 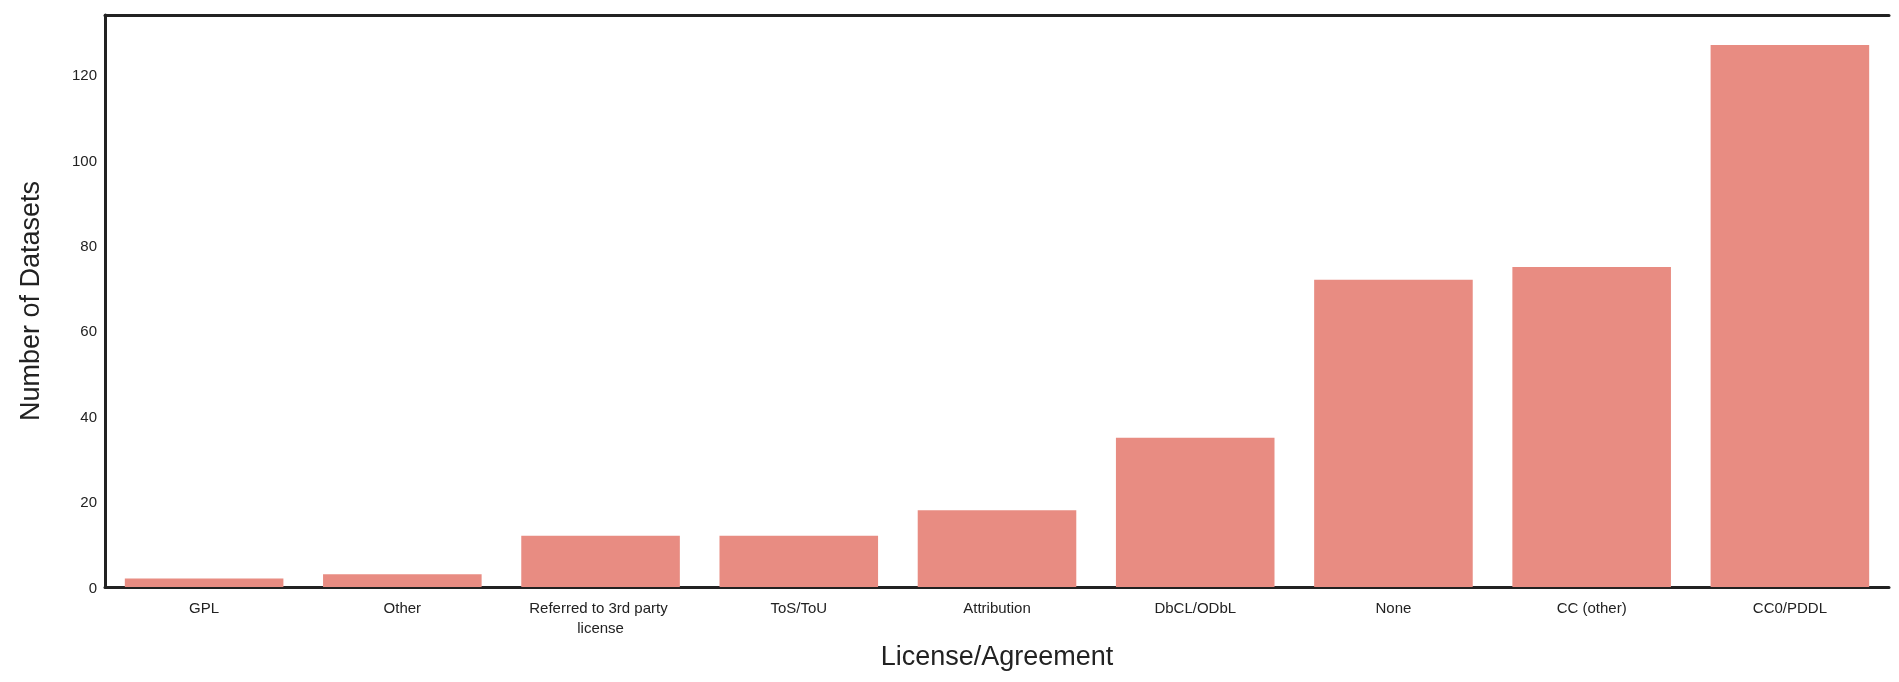 What do you see at coordinates (88, 246) in the screenshot?
I see `y-tick-label: 80` at bounding box center [88, 246].